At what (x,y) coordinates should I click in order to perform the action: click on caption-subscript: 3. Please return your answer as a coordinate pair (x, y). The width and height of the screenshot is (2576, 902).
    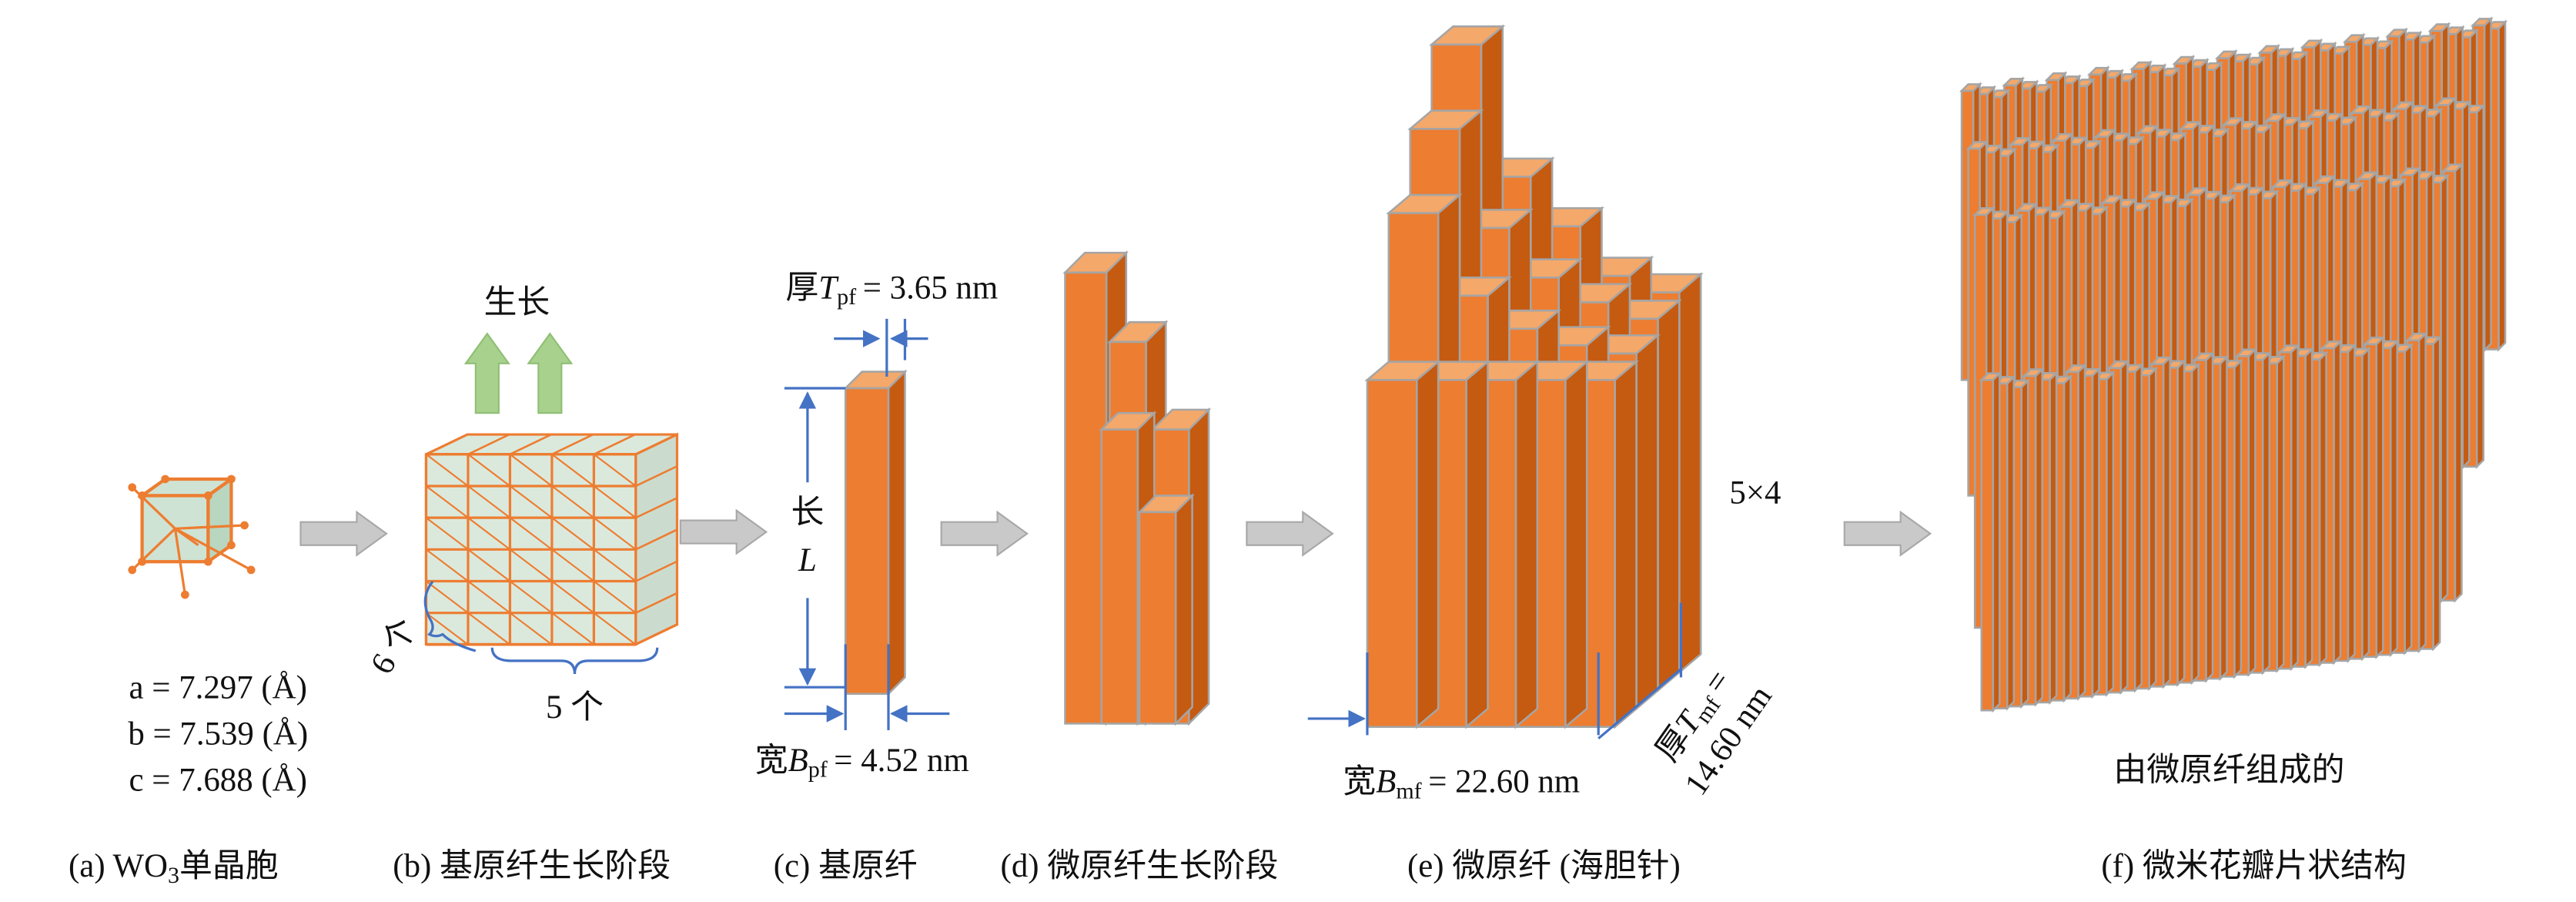
    Looking at the image, I should click on (174, 876).